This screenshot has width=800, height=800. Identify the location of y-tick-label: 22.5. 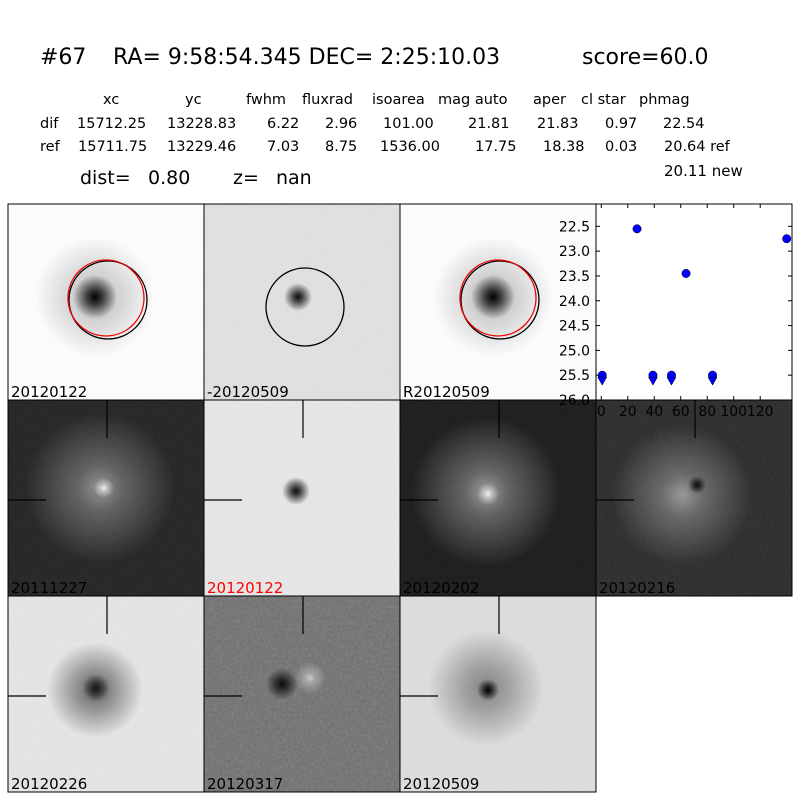
(574, 227).